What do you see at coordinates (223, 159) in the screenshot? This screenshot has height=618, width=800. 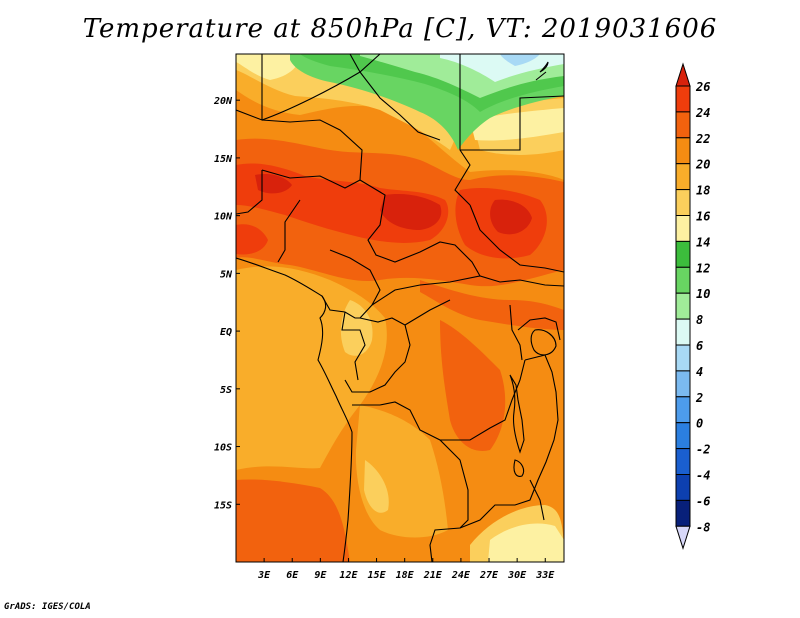 I see `lat-tick-label: 15N` at bounding box center [223, 159].